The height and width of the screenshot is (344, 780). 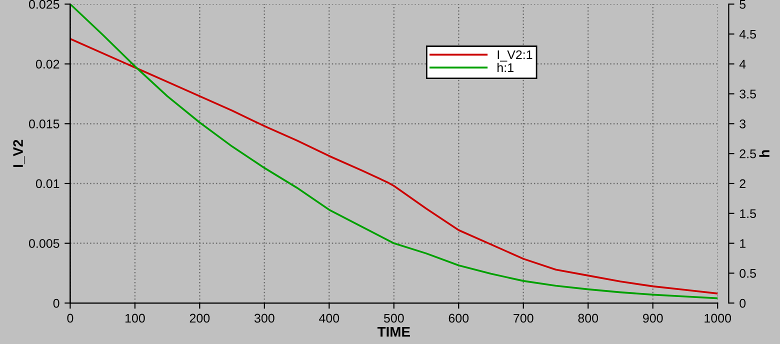 I want to click on y2-tick-label: 1.5, so click(x=748, y=213).